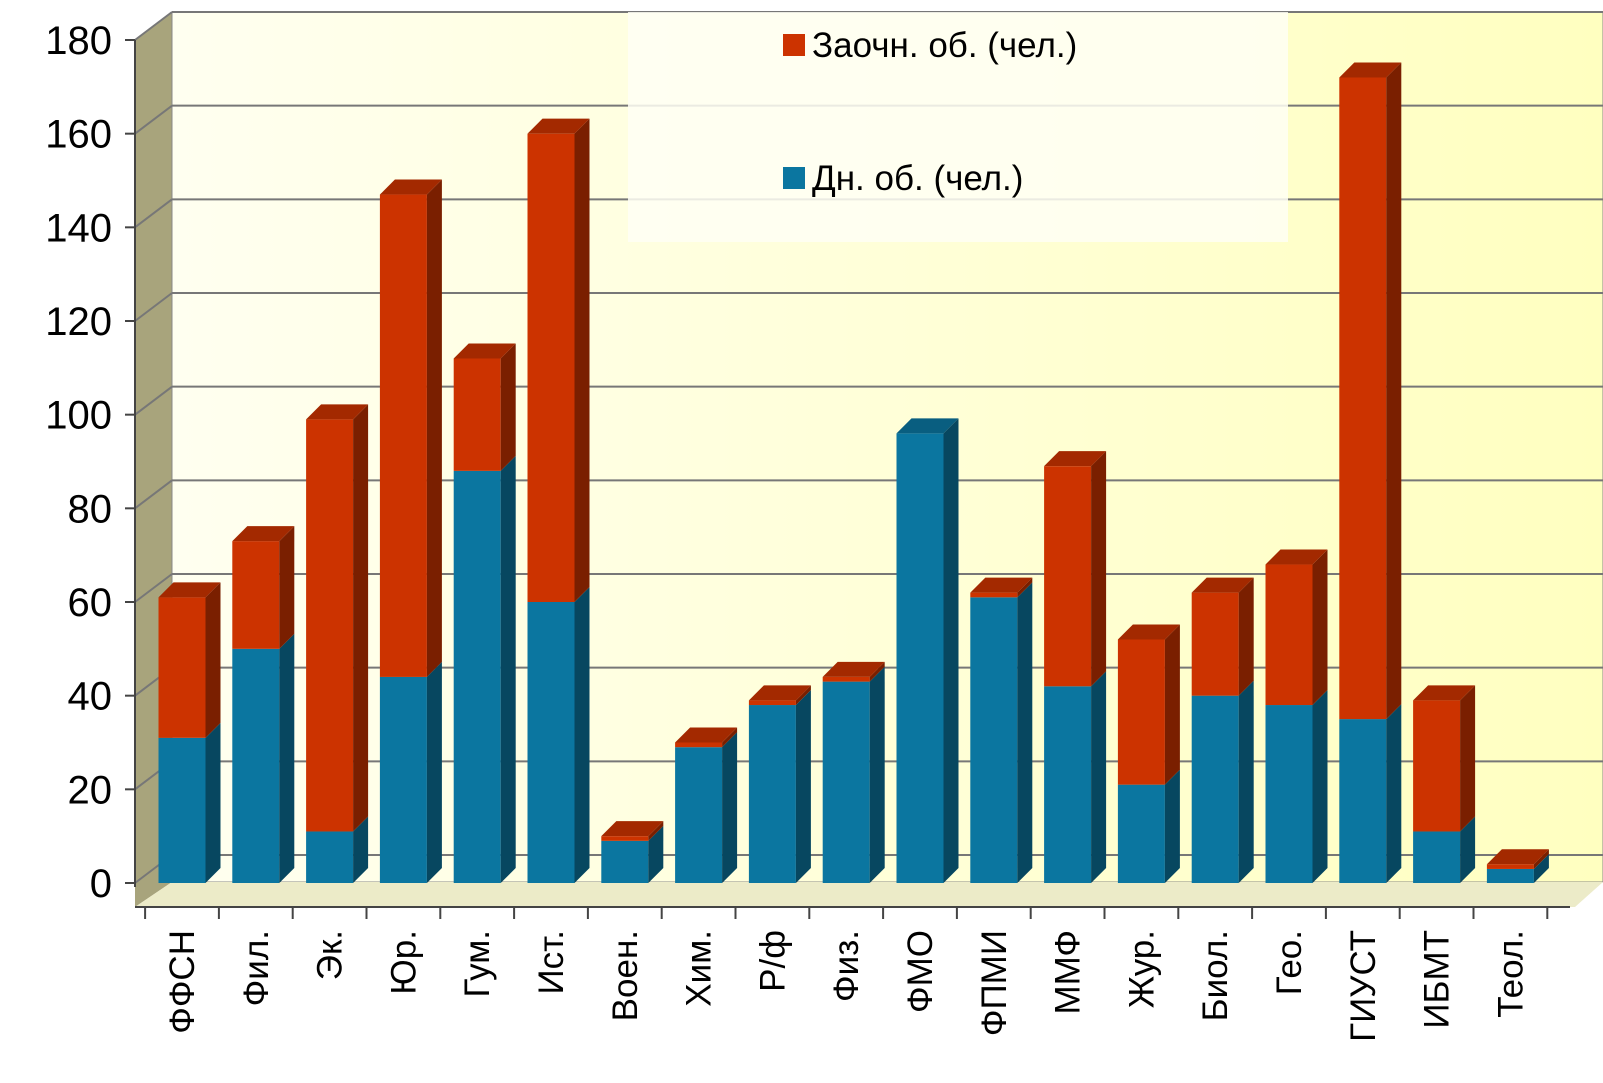  Describe the element at coordinates (256, 968) in the screenshot. I see `x-label-Фил.: Фил.` at that location.